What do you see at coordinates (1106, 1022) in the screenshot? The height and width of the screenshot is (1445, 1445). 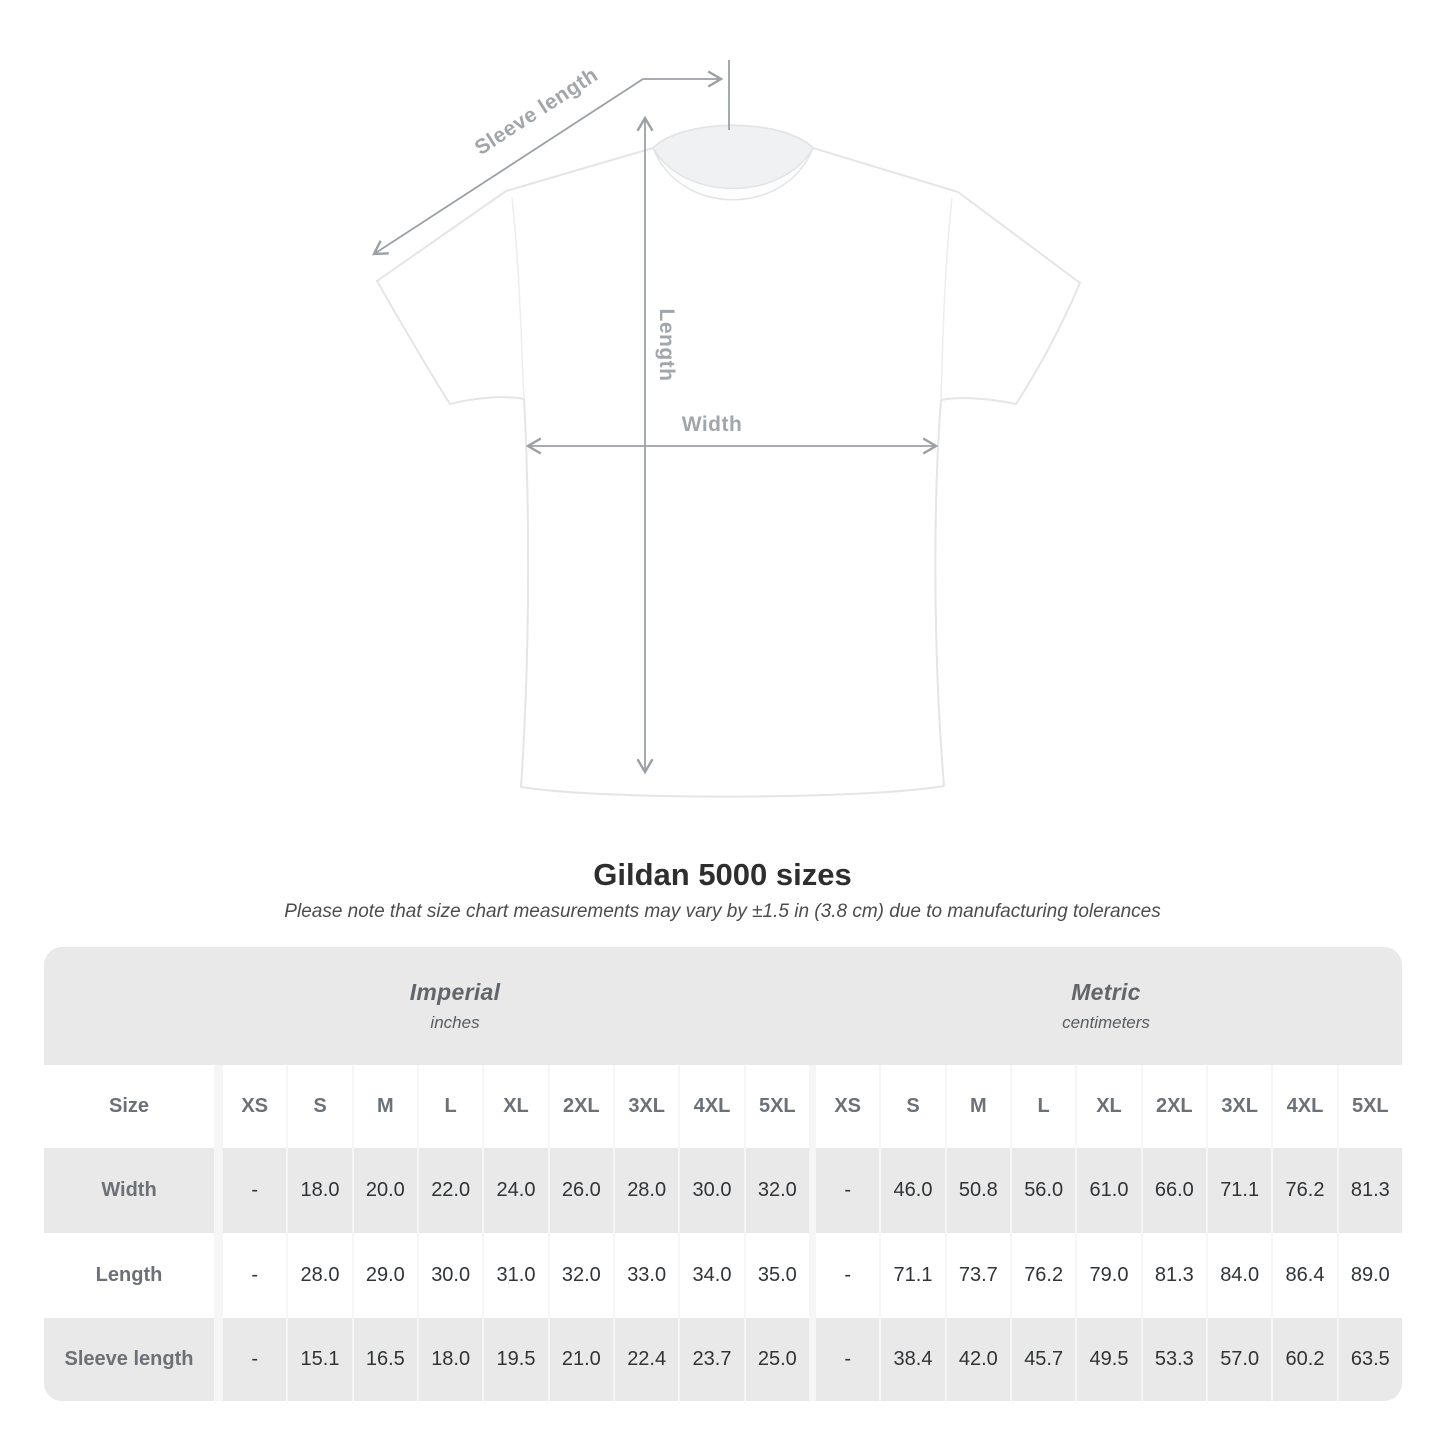 I see `metric-unit-label: centimeters` at bounding box center [1106, 1022].